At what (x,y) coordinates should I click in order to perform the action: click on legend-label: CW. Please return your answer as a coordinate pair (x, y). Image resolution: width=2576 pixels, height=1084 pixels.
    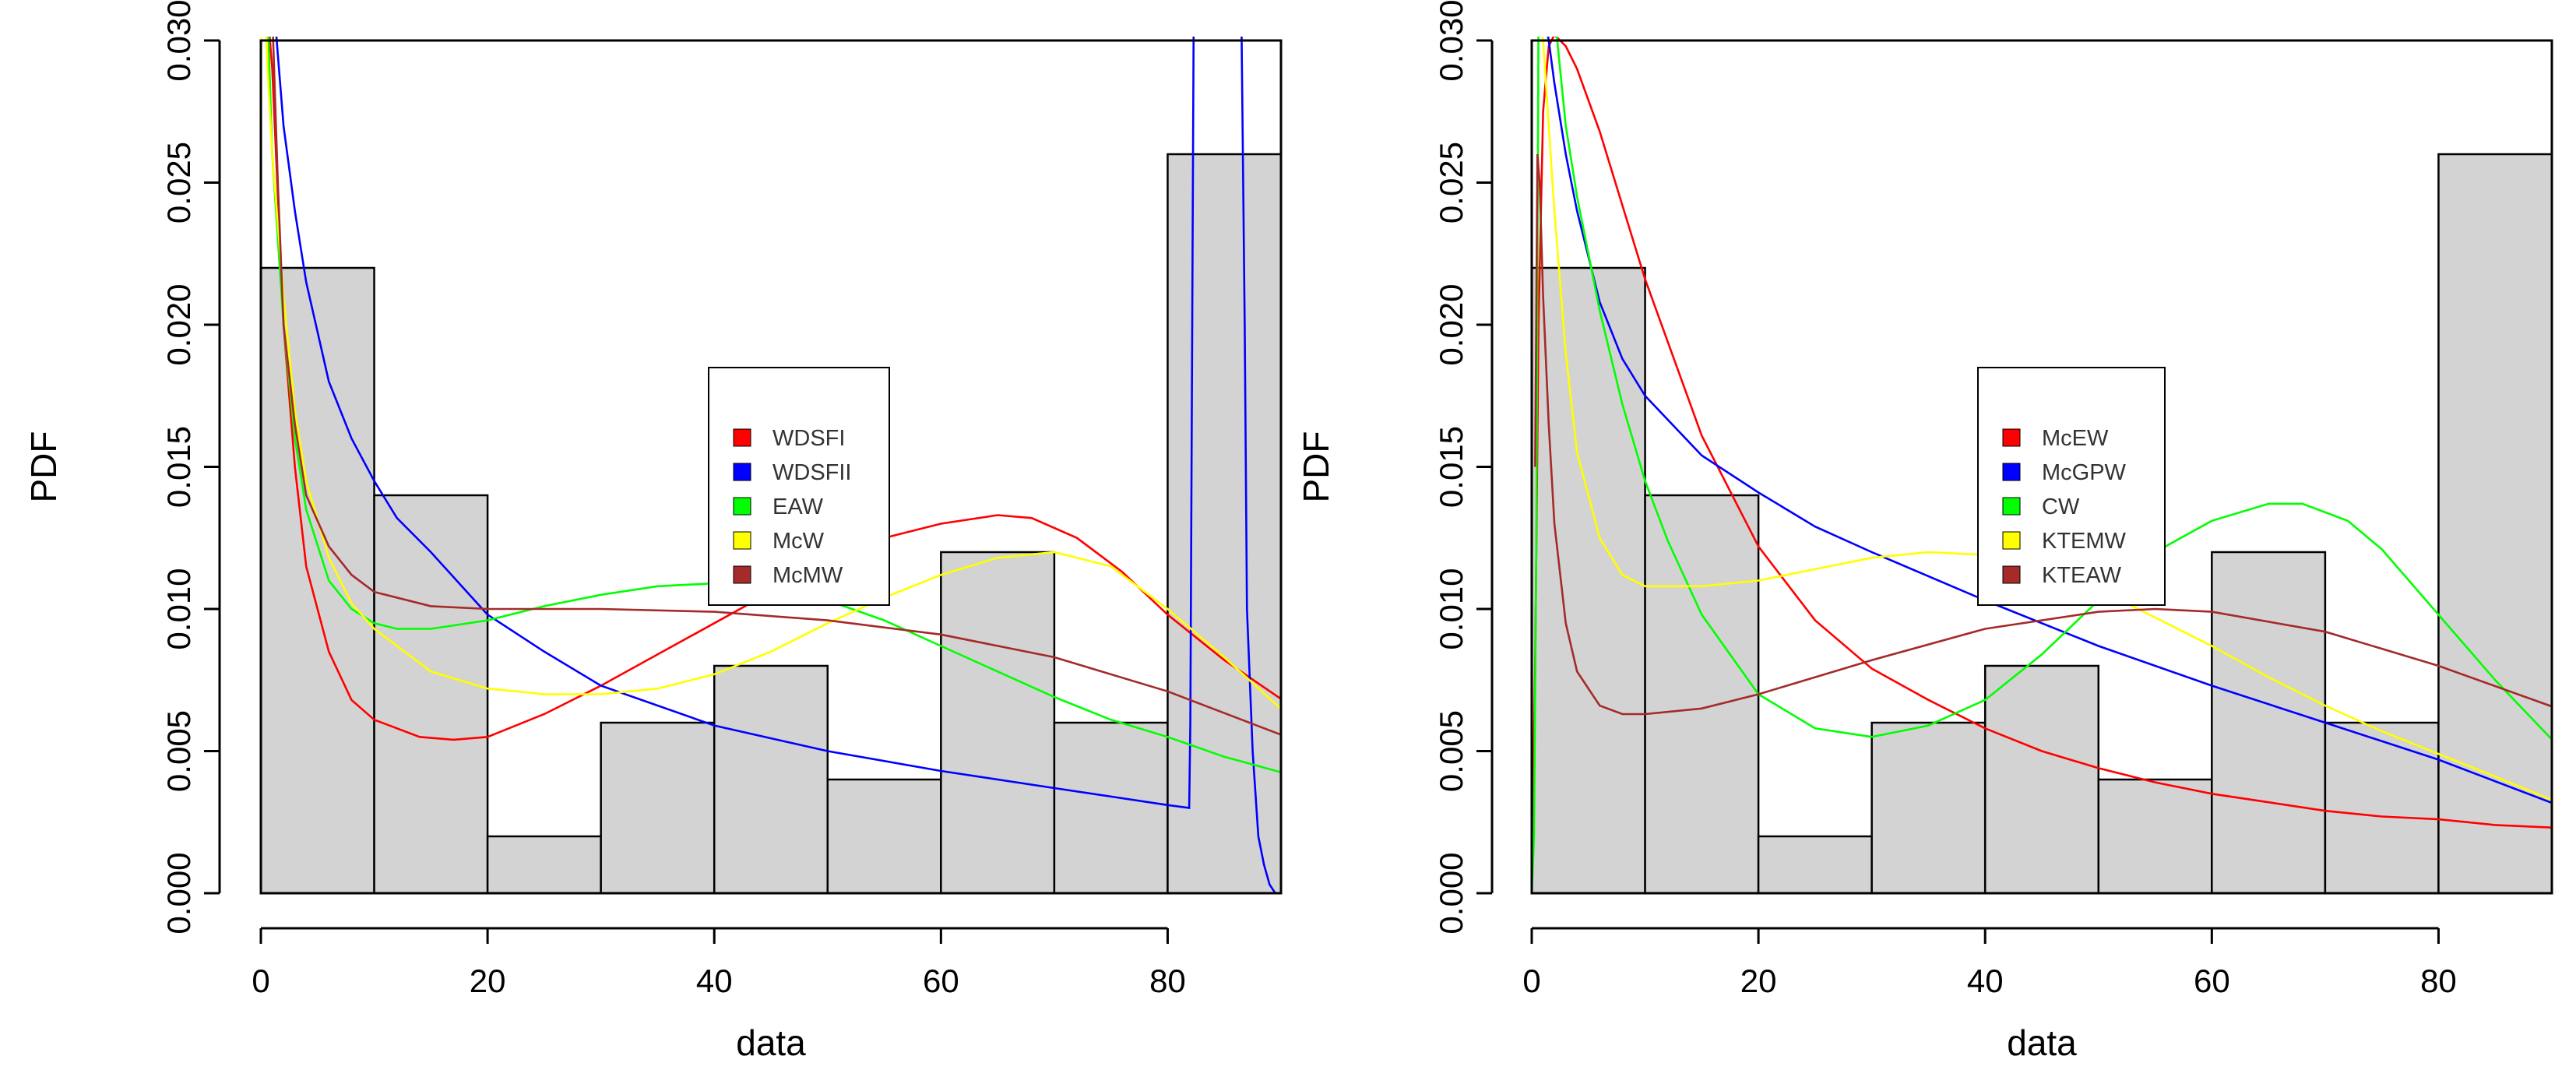
    Looking at the image, I should click on (2061, 506).